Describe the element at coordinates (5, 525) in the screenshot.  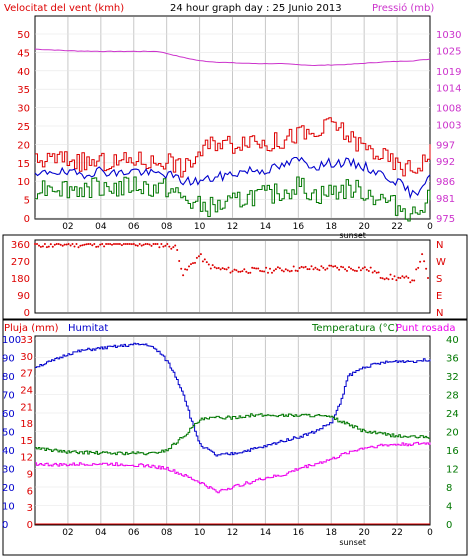
I see `humidity-tick-label: 0` at that location.